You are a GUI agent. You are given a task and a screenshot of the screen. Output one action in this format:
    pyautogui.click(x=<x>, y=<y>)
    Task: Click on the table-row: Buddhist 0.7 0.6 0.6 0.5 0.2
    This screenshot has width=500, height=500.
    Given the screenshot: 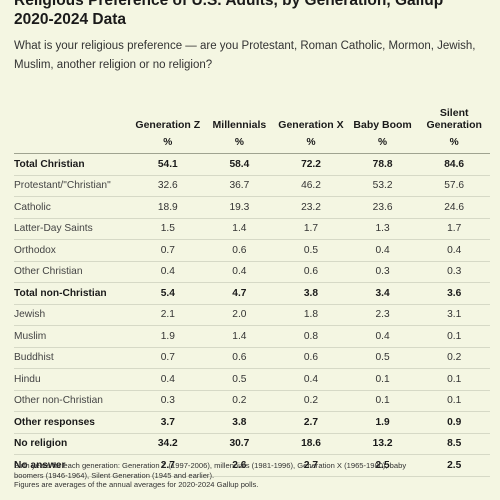 What is the action you would take?
    pyautogui.click(x=252, y=358)
    